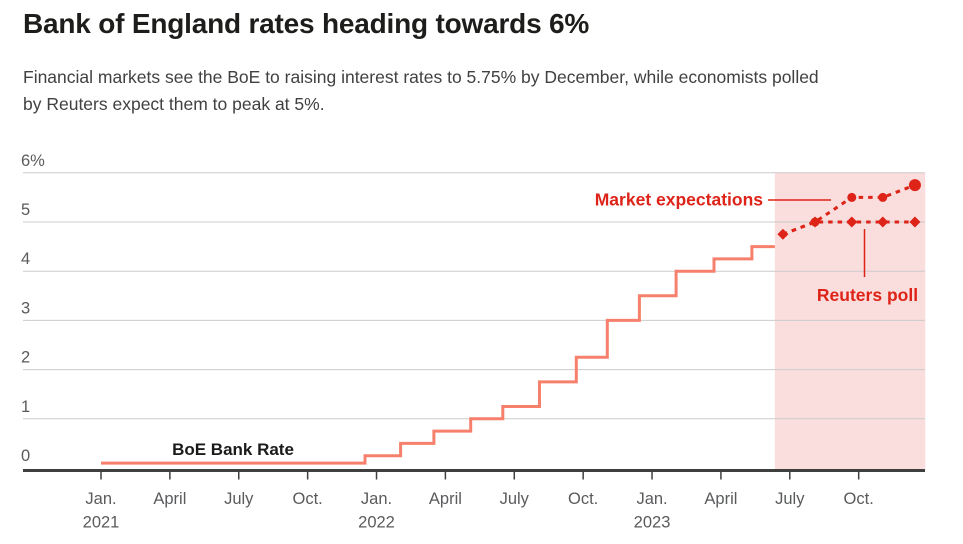  What do you see at coordinates (174, 104) in the screenshot?
I see `subtitle-line-2: by Reuters expect them to peak at 5%.` at bounding box center [174, 104].